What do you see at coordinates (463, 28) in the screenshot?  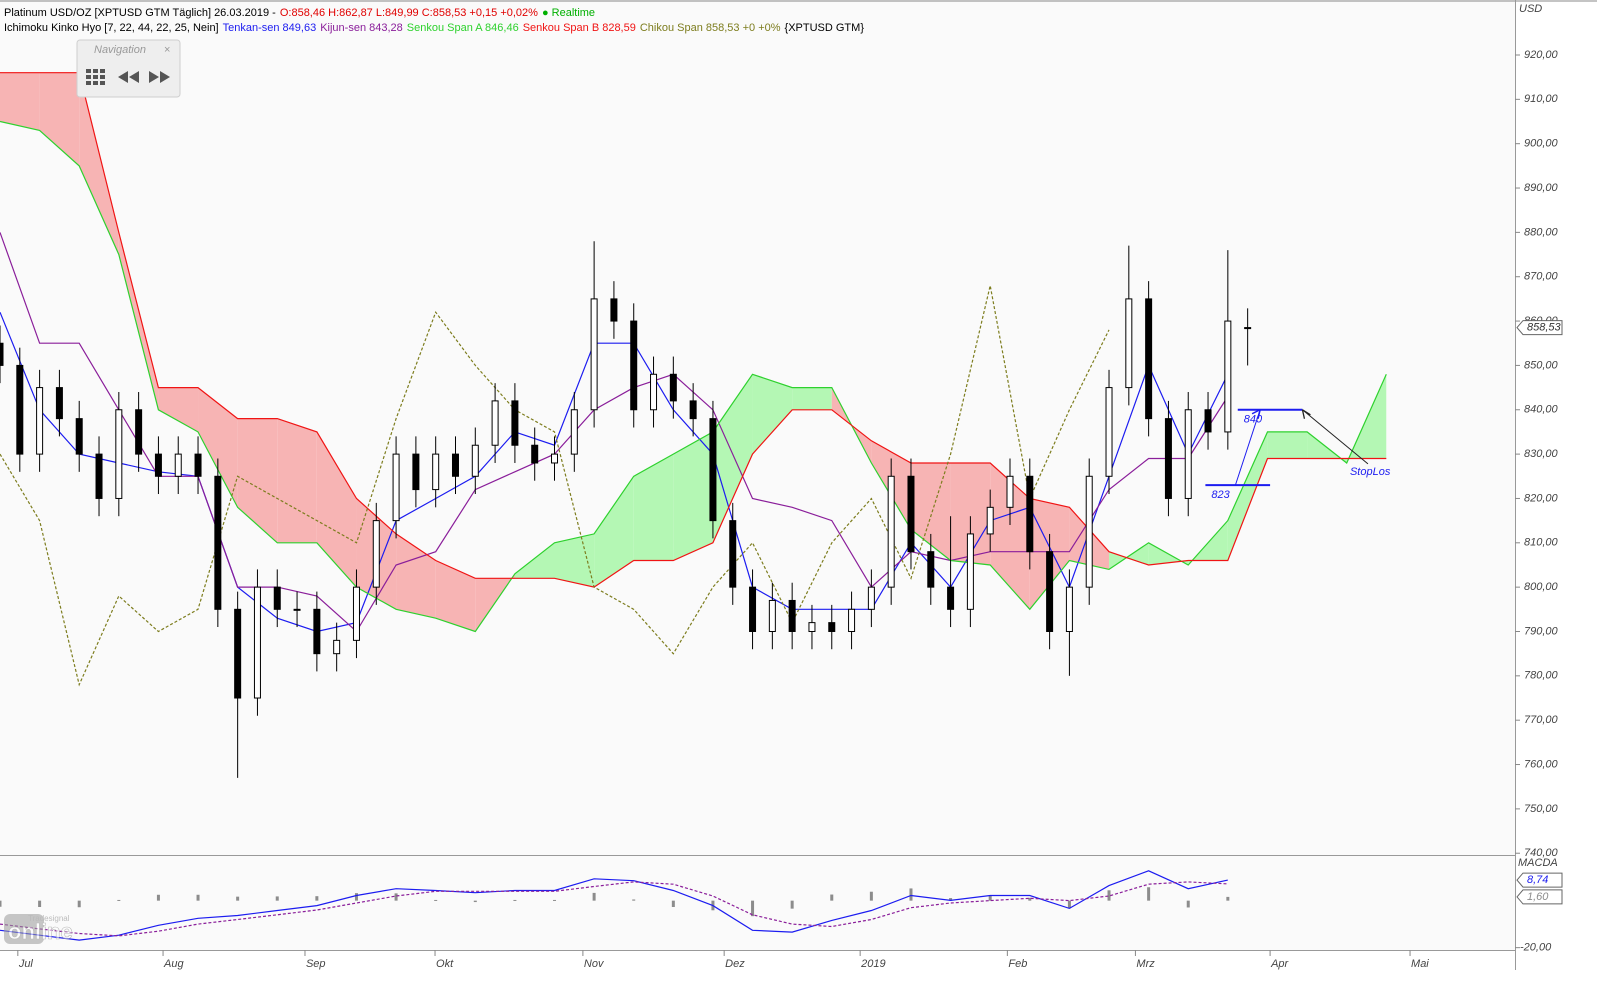 I see `span-a-legend: Senkou Span A 846,46` at bounding box center [463, 28].